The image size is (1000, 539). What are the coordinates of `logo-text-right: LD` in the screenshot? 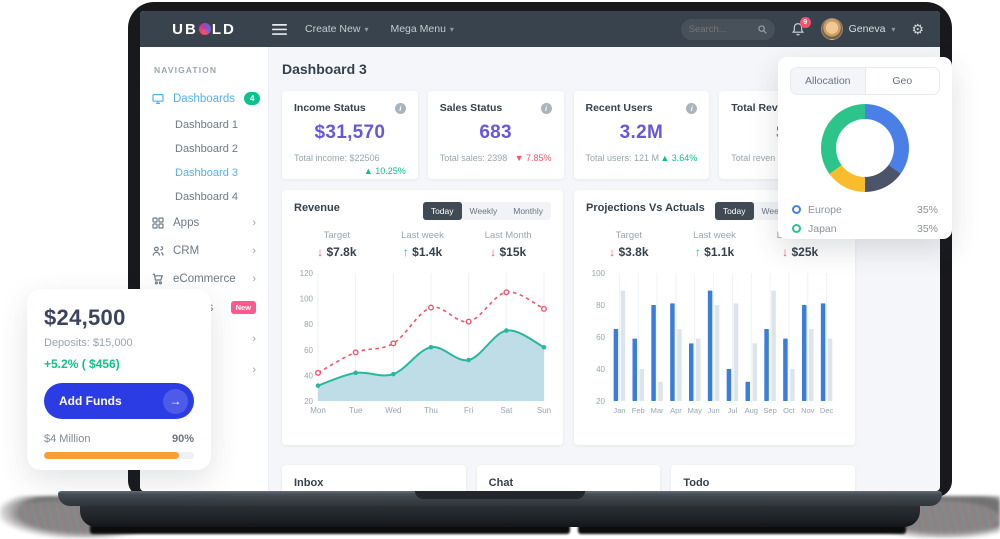 It's located at (223, 29).